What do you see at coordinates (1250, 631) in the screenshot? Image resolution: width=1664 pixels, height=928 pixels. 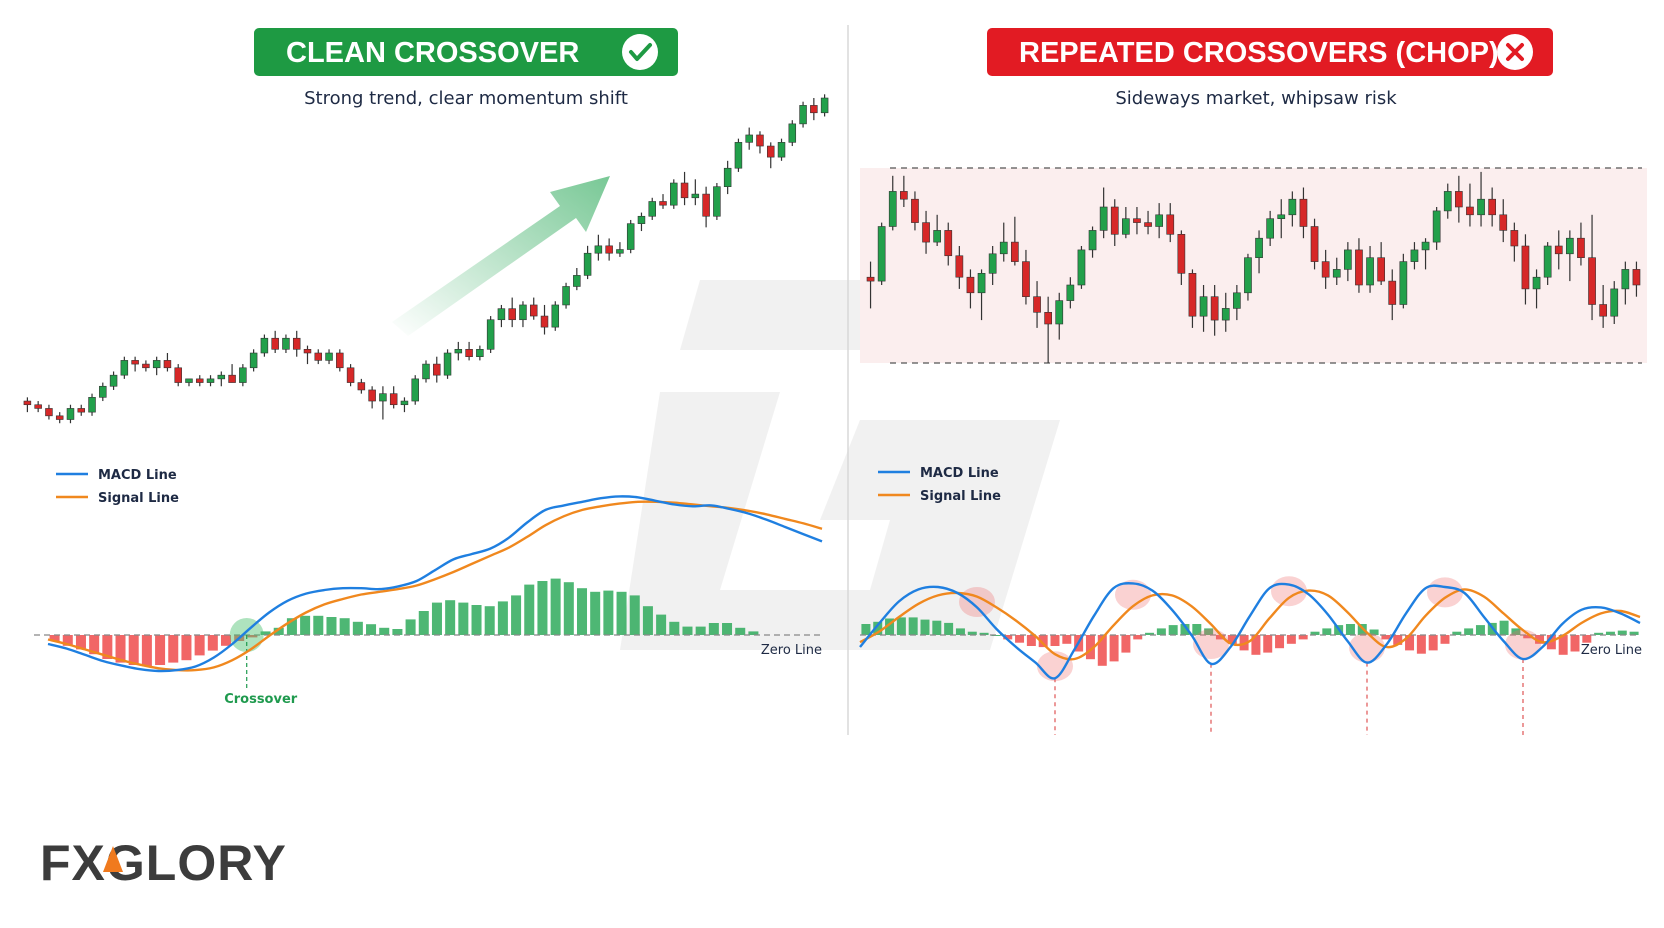 I see `macd-line` at bounding box center [1250, 631].